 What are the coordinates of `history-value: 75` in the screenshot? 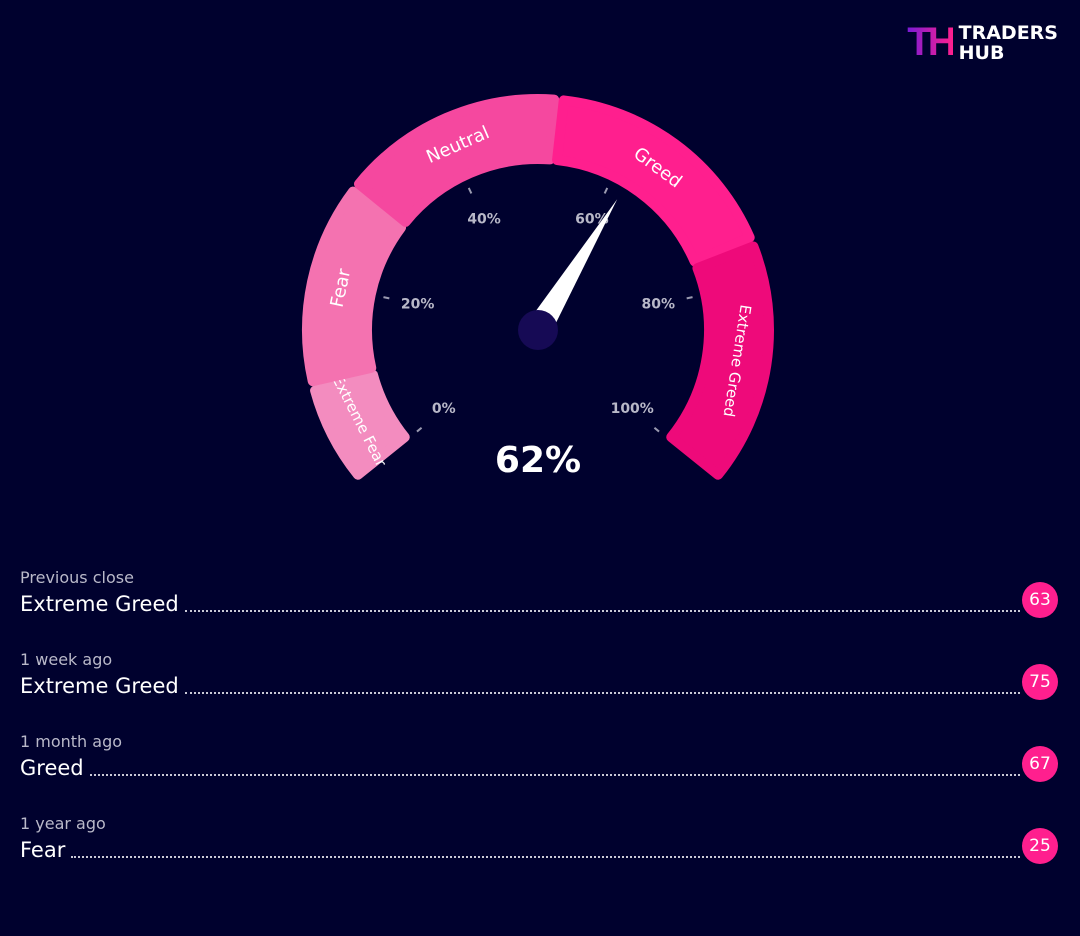 It's located at (1040, 682).